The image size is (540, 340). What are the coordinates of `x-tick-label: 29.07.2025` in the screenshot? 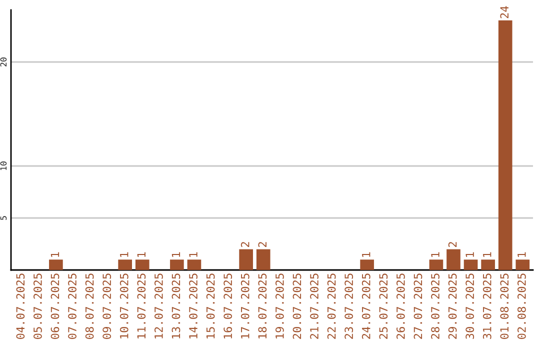 It's located at (452, 306).